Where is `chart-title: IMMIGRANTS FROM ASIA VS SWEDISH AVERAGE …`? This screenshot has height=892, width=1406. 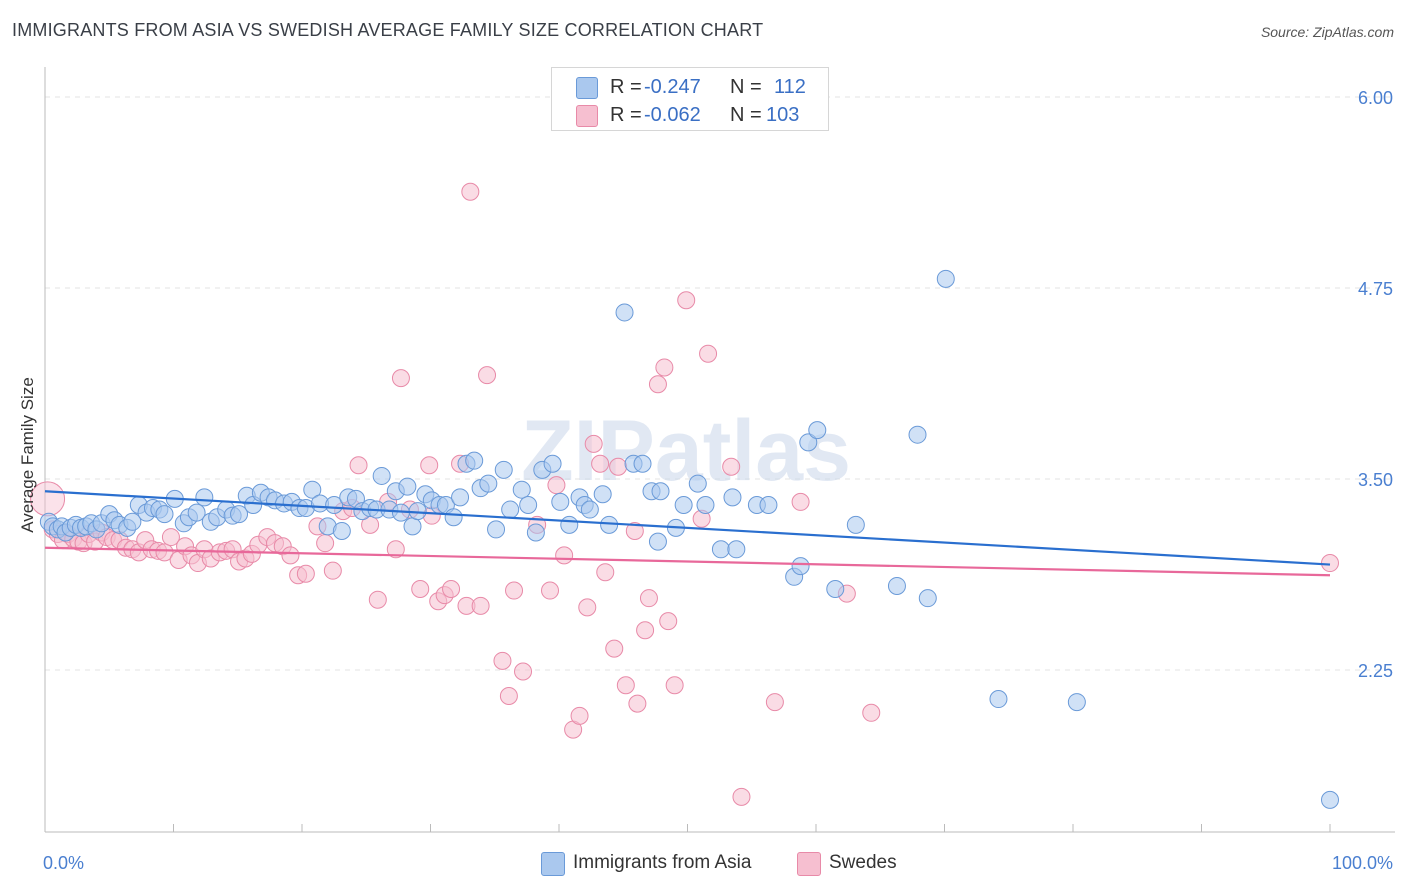
chart-title: IMMIGRANTS FROM ASIA VS SWEDISH AVERAGE … is located at coordinates (388, 30).